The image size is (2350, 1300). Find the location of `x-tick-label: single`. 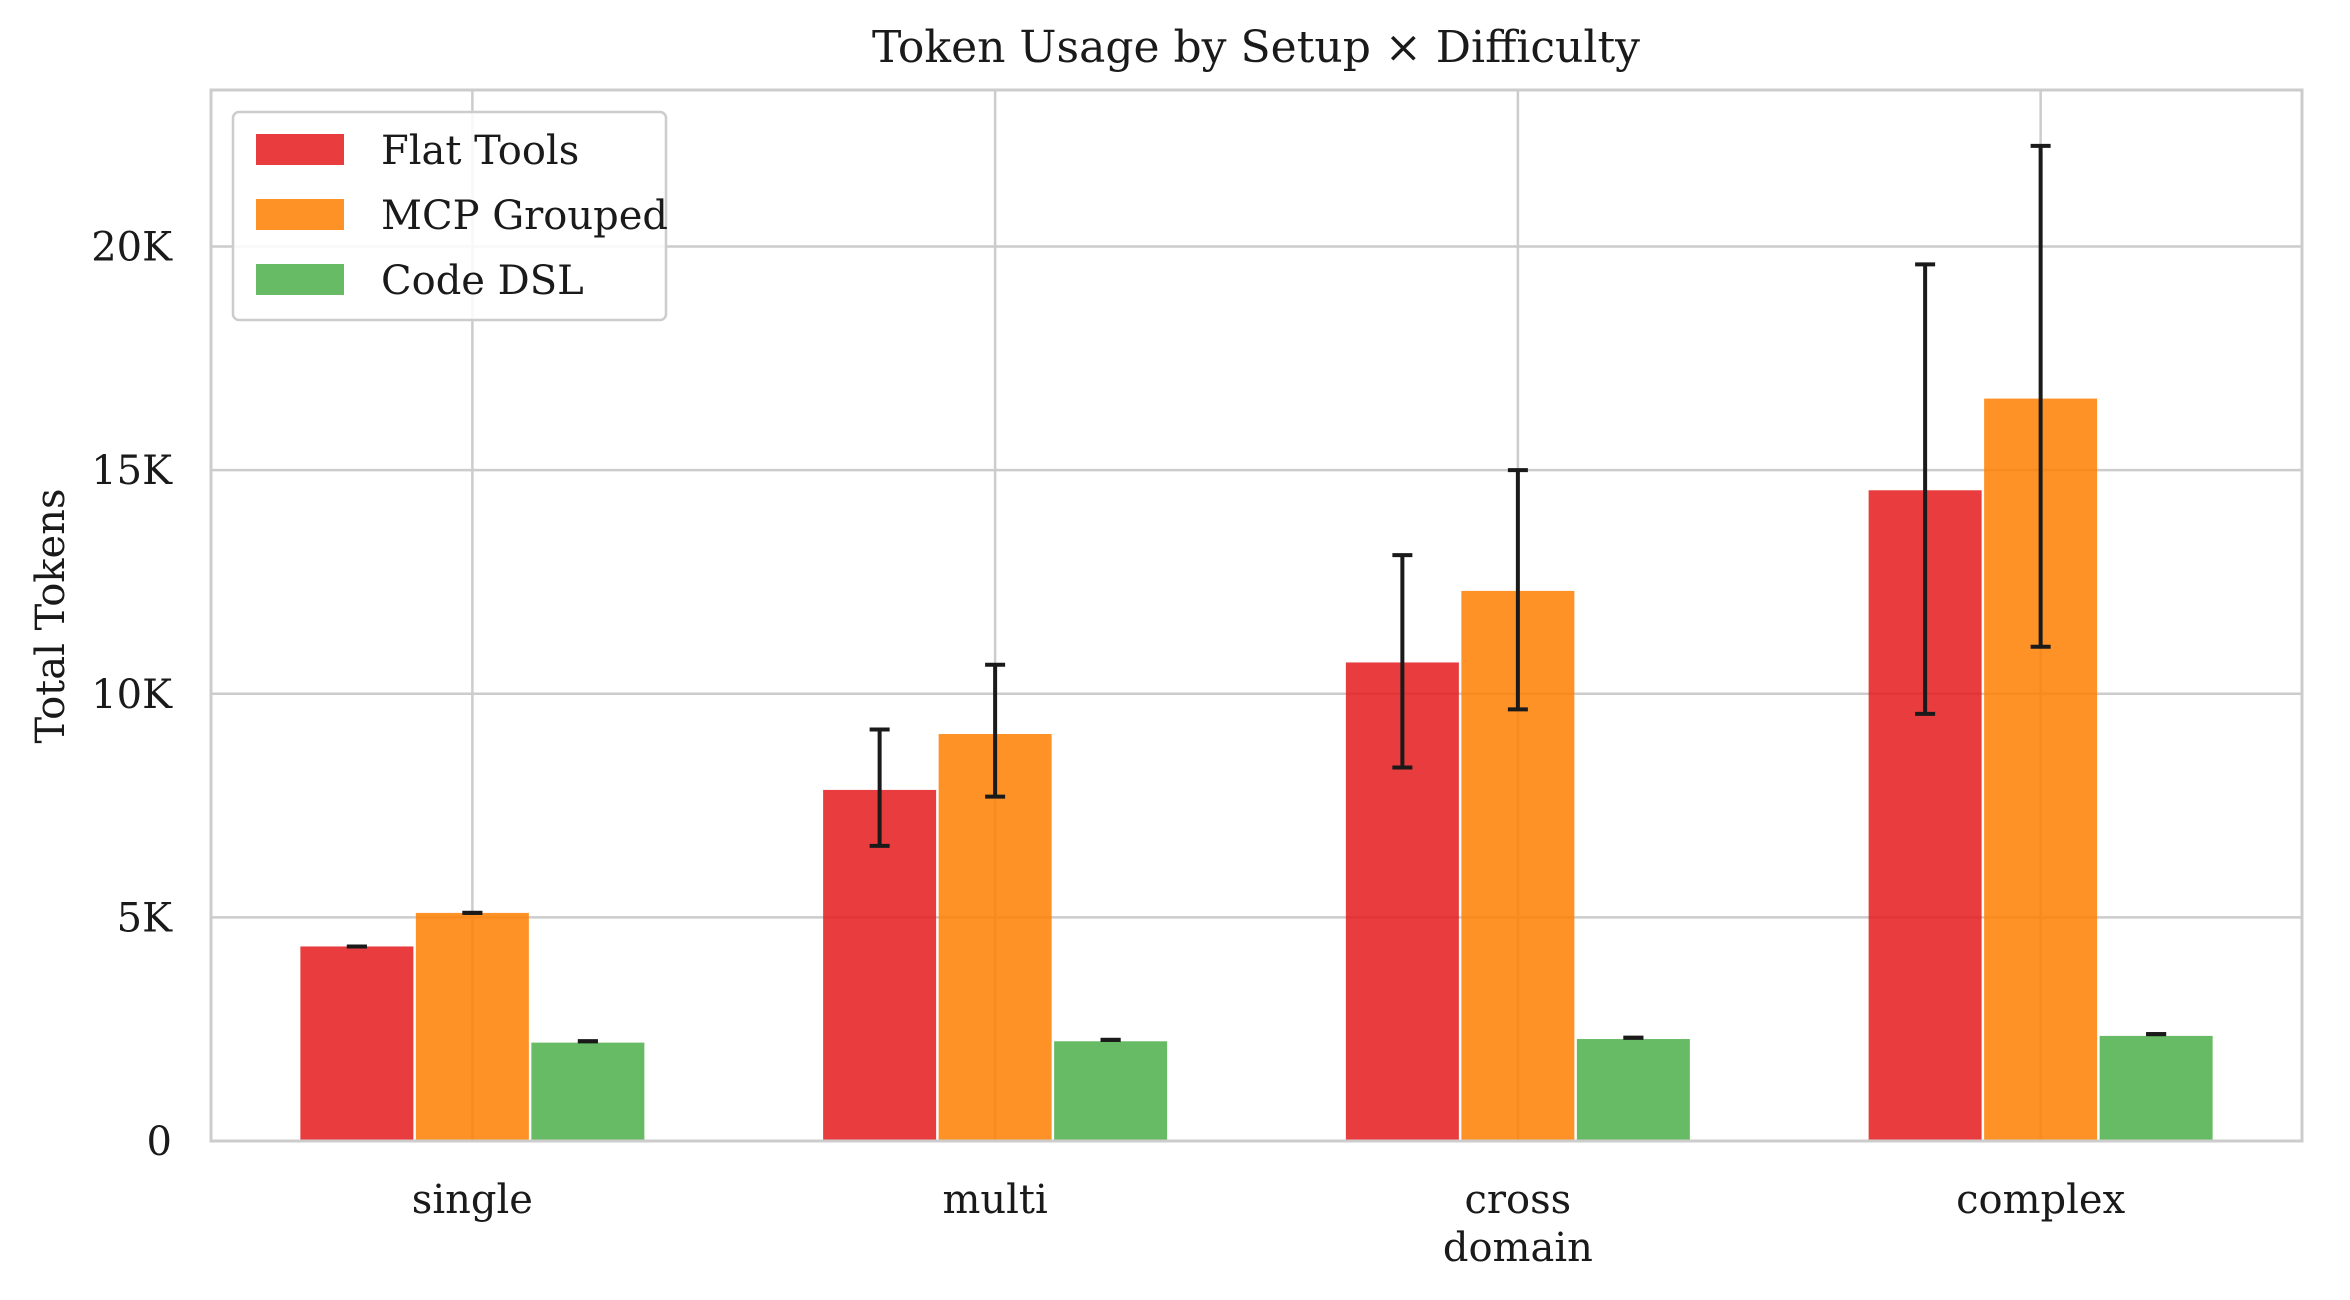

x-tick-label: single is located at coordinates (472, 1200).